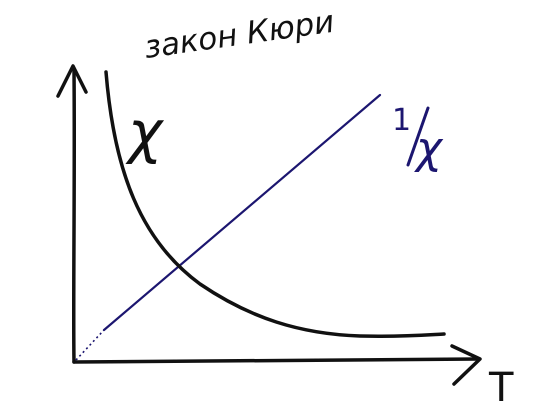  Describe the element at coordinates (145, 132) in the screenshot. I see `curve-label: χ` at that location.